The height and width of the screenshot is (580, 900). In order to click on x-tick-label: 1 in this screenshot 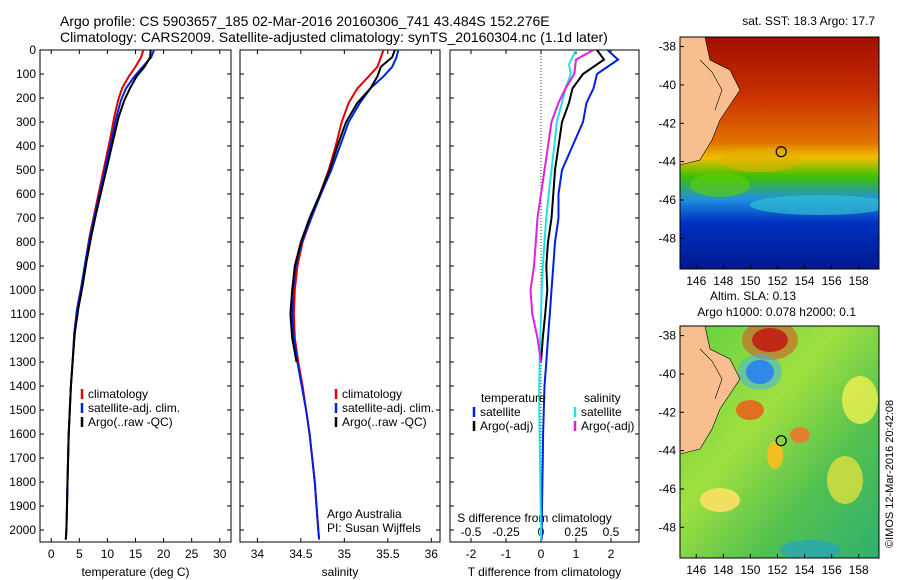, I will do `click(576, 554)`.